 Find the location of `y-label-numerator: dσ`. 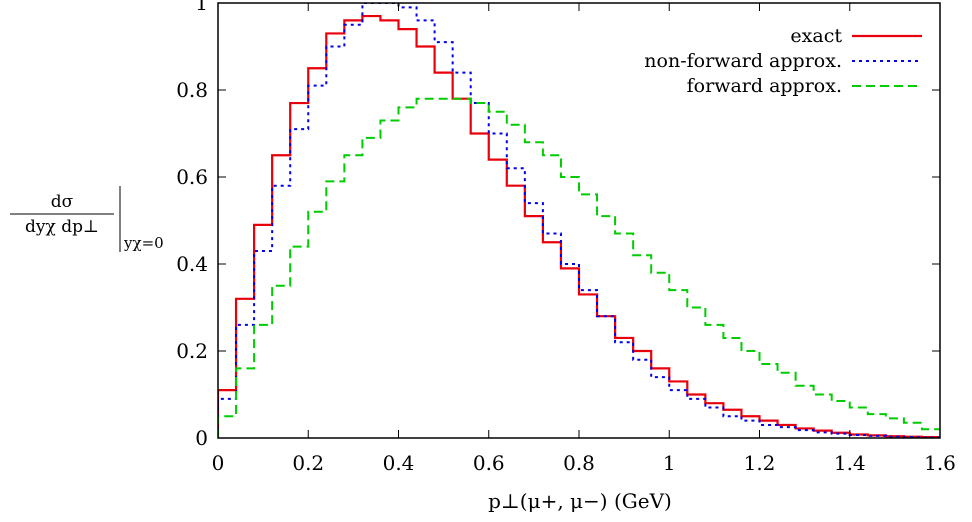

y-label-numerator: dσ is located at coordinates (62, 202).